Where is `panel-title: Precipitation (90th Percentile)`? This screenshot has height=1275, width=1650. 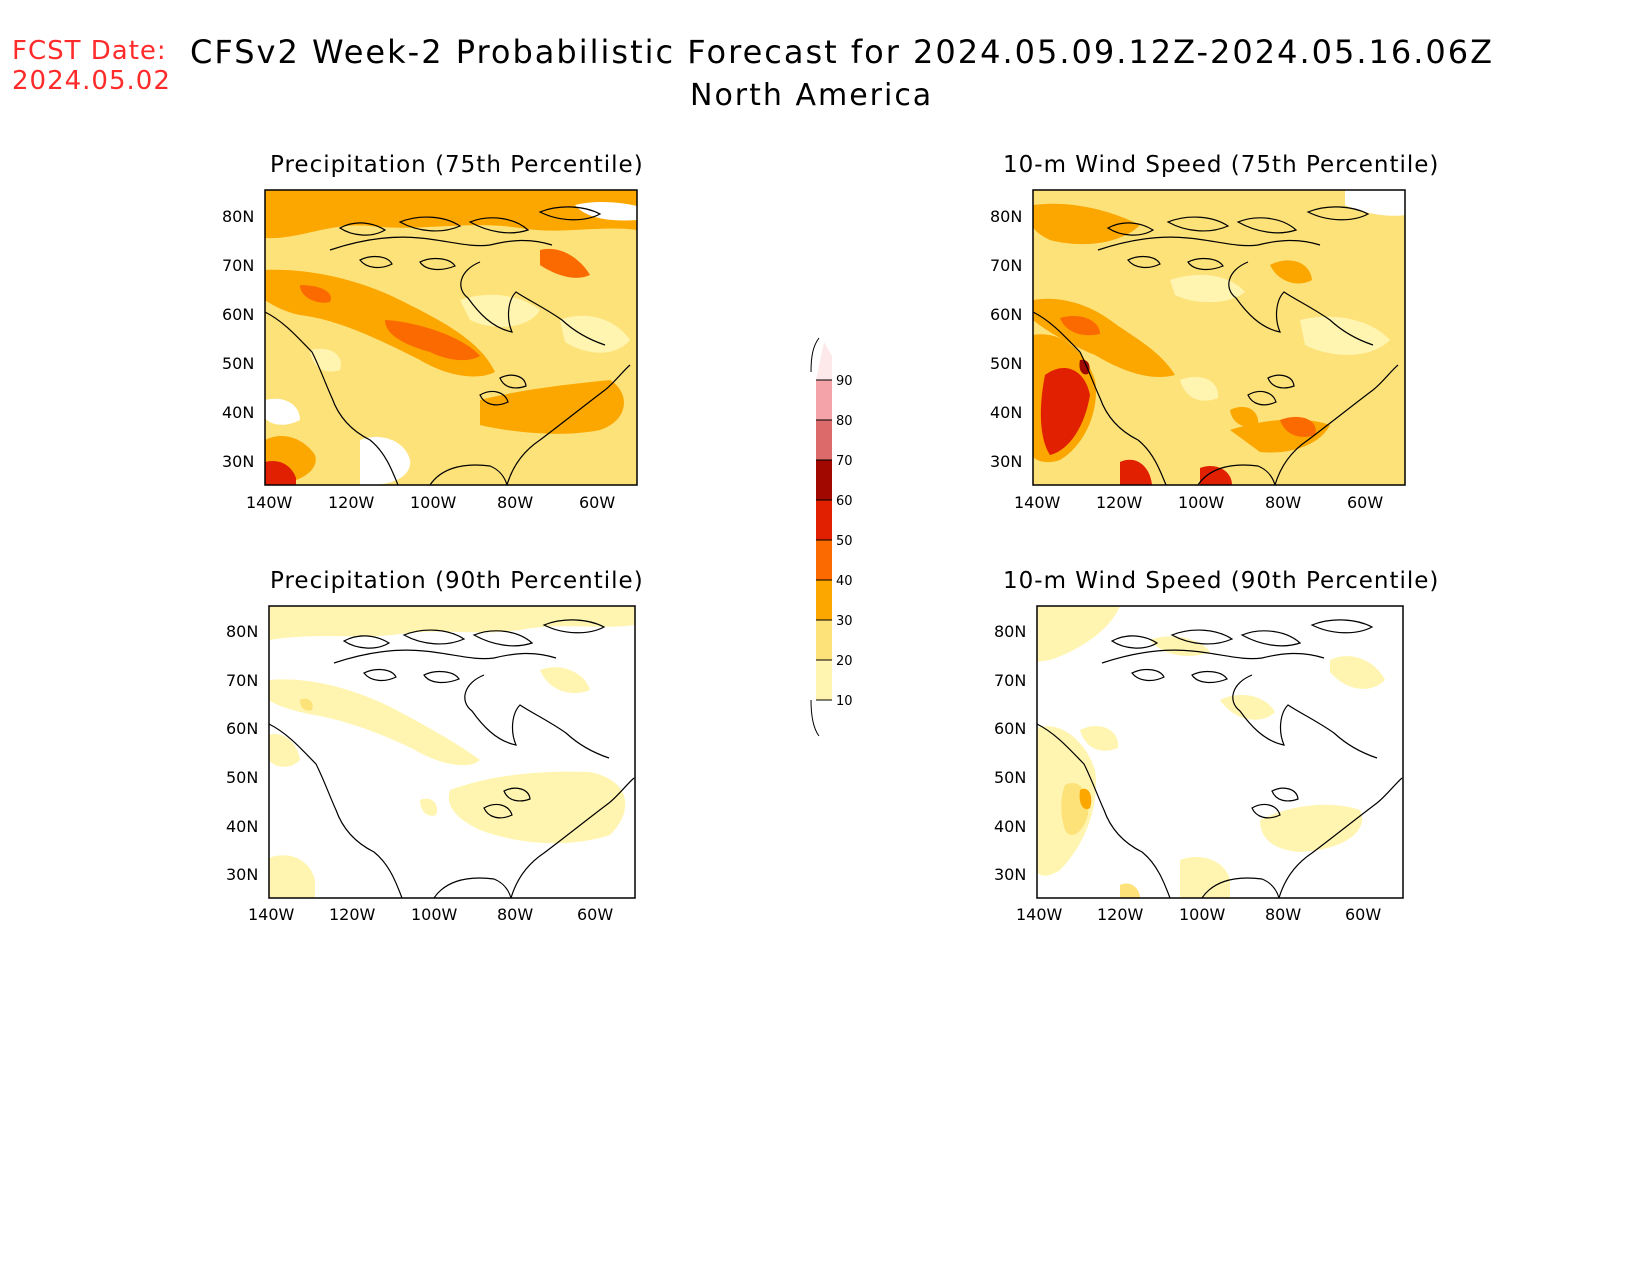
panel-title: Precipitation (90th Percentile) is located at coordinates (457, 581).